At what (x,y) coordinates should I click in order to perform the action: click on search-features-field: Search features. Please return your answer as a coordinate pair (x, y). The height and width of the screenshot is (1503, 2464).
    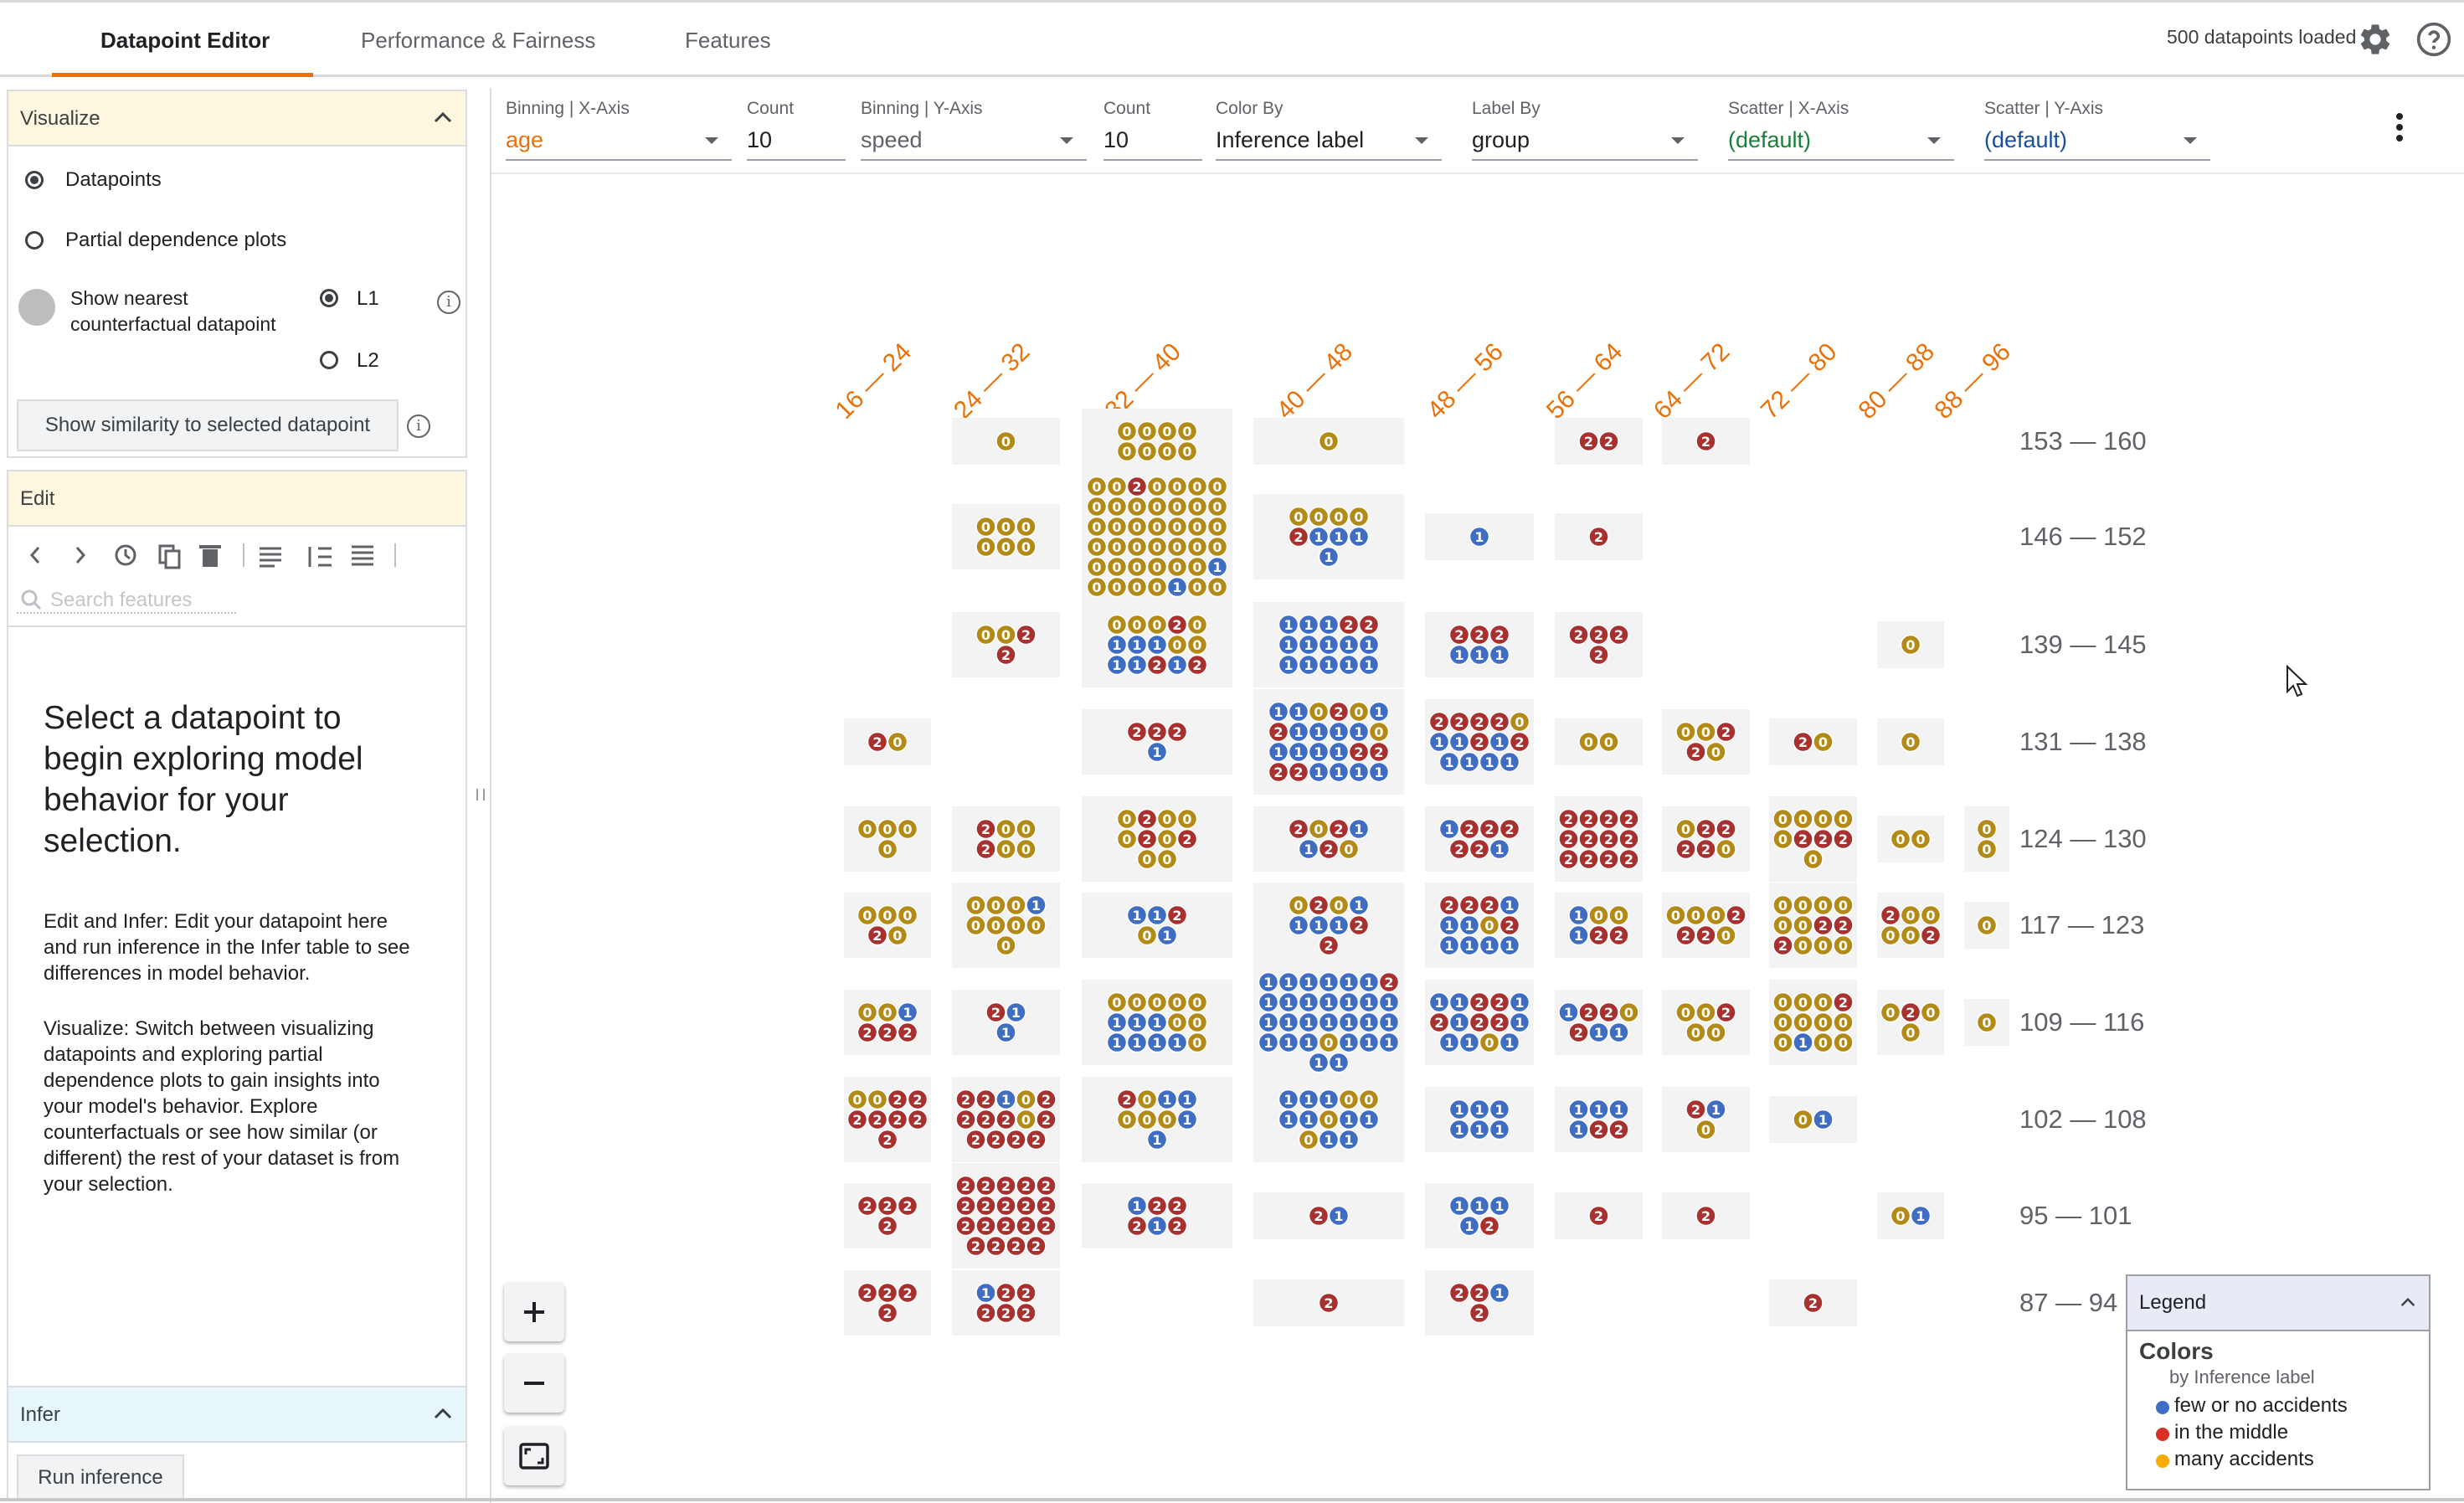
    Looking at the image, I should click on (126, 600).